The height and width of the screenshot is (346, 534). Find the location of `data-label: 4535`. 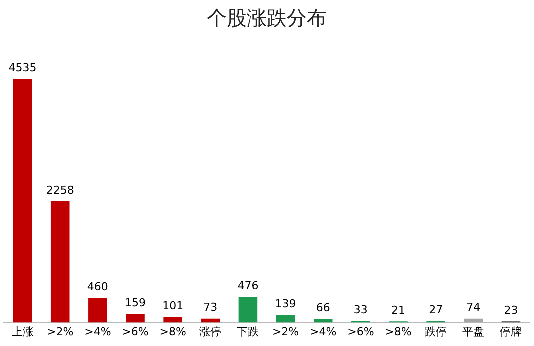

data-label: 4535 is located at coordinates (22, 67).